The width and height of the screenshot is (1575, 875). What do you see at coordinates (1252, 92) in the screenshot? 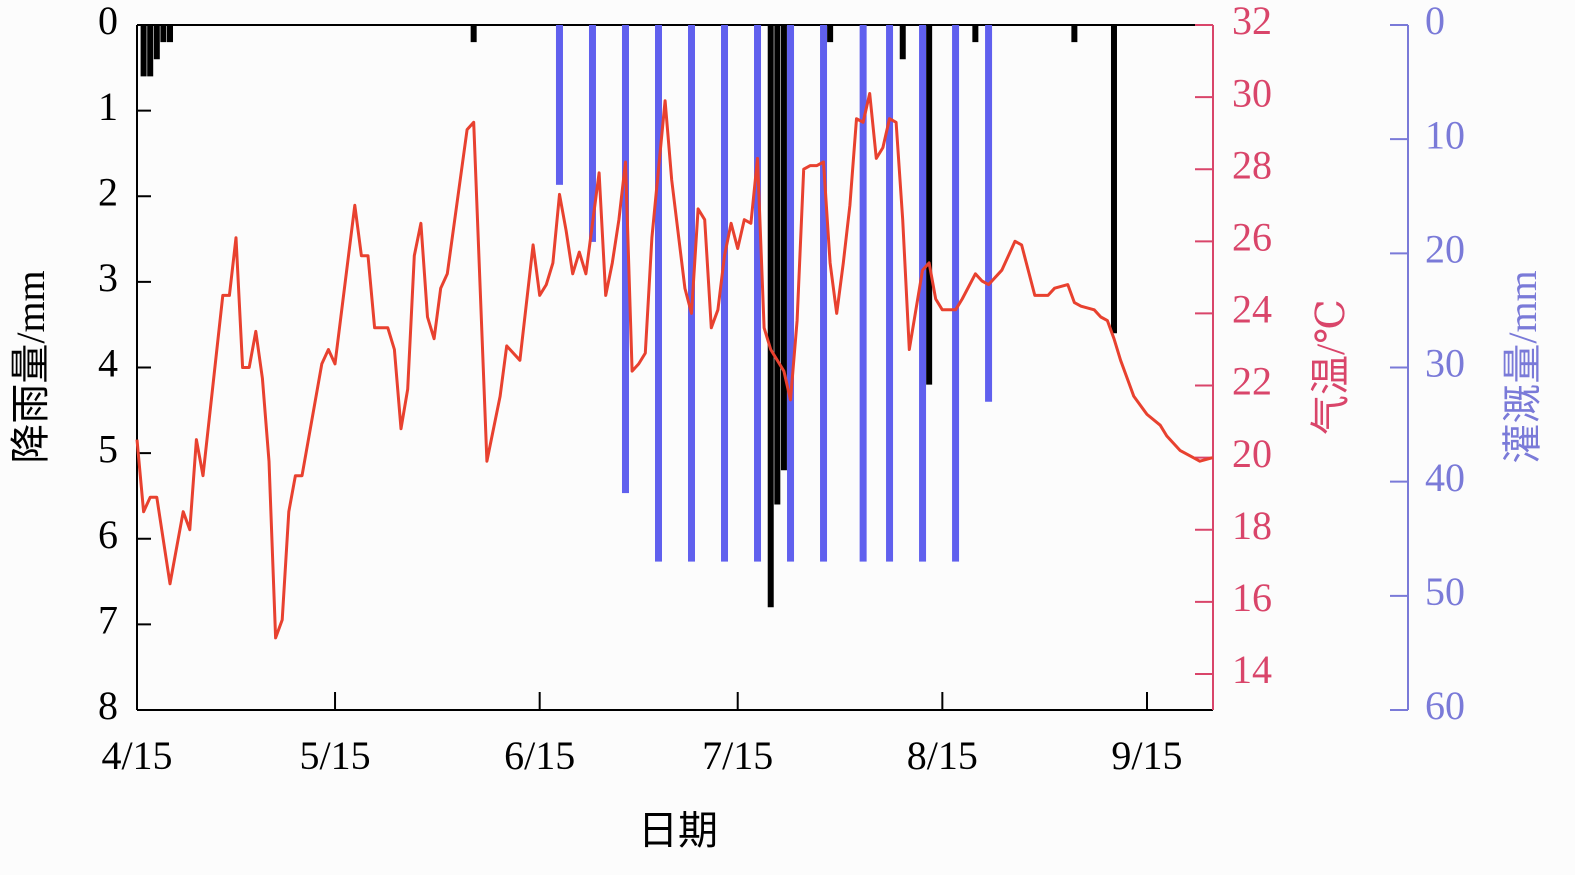
I see `y2-tick-label: 30` at bounding box center [1252, 92].